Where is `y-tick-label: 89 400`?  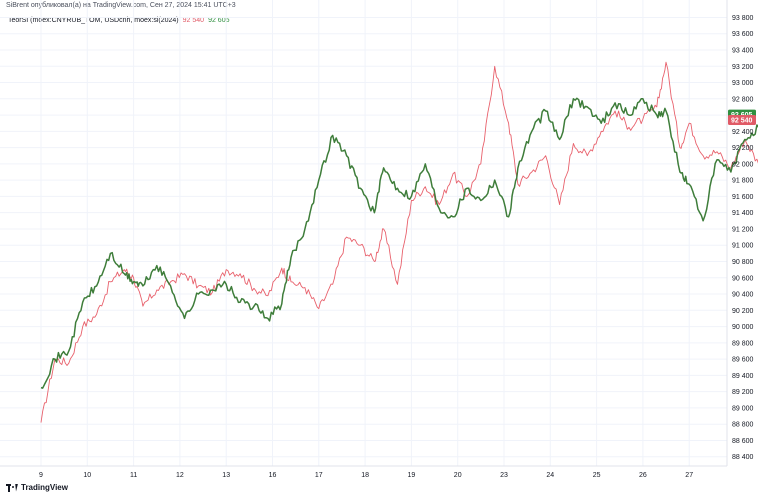
y-tick-label: 89 400 is located at coordinates (743, 376).